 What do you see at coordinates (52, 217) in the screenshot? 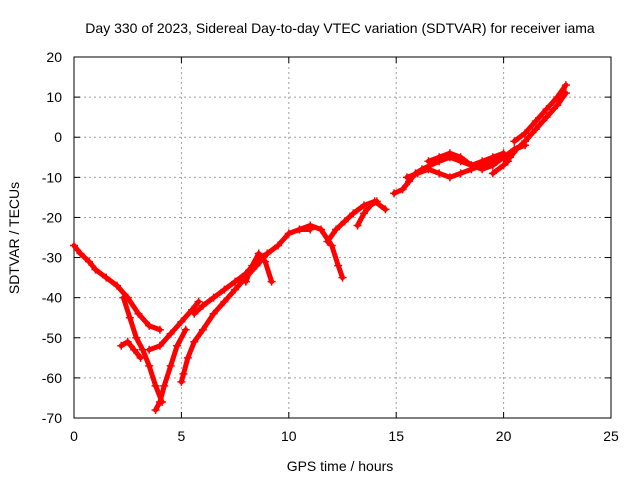
I see `y-tick-label: -20` at bounding box center [52, 217].